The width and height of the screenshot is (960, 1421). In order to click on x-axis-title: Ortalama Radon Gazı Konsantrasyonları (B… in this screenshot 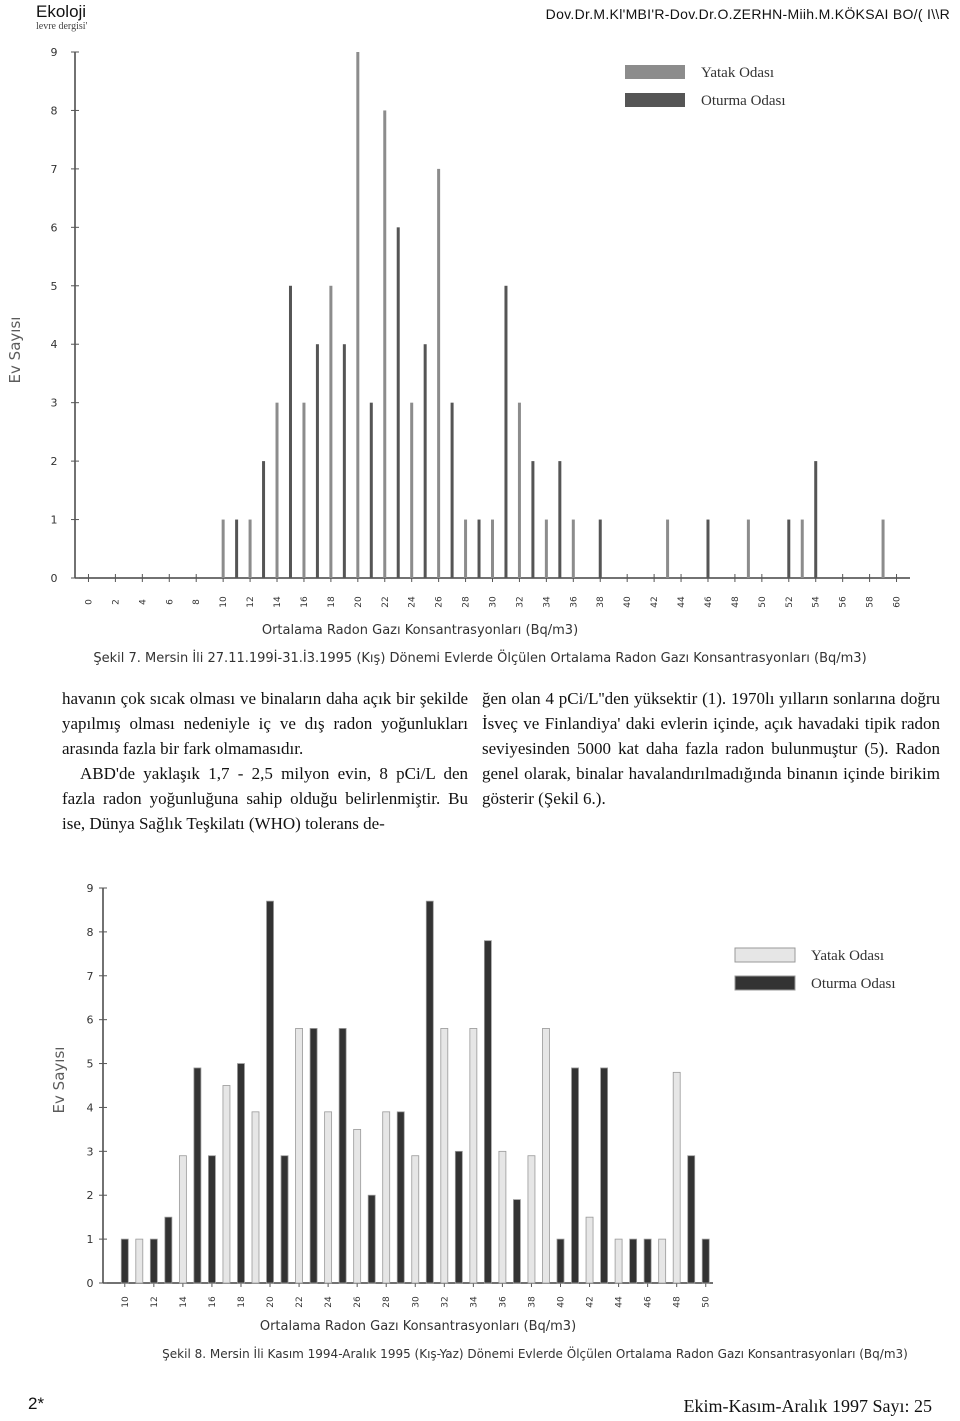, I will do `click(418, 1326)`.